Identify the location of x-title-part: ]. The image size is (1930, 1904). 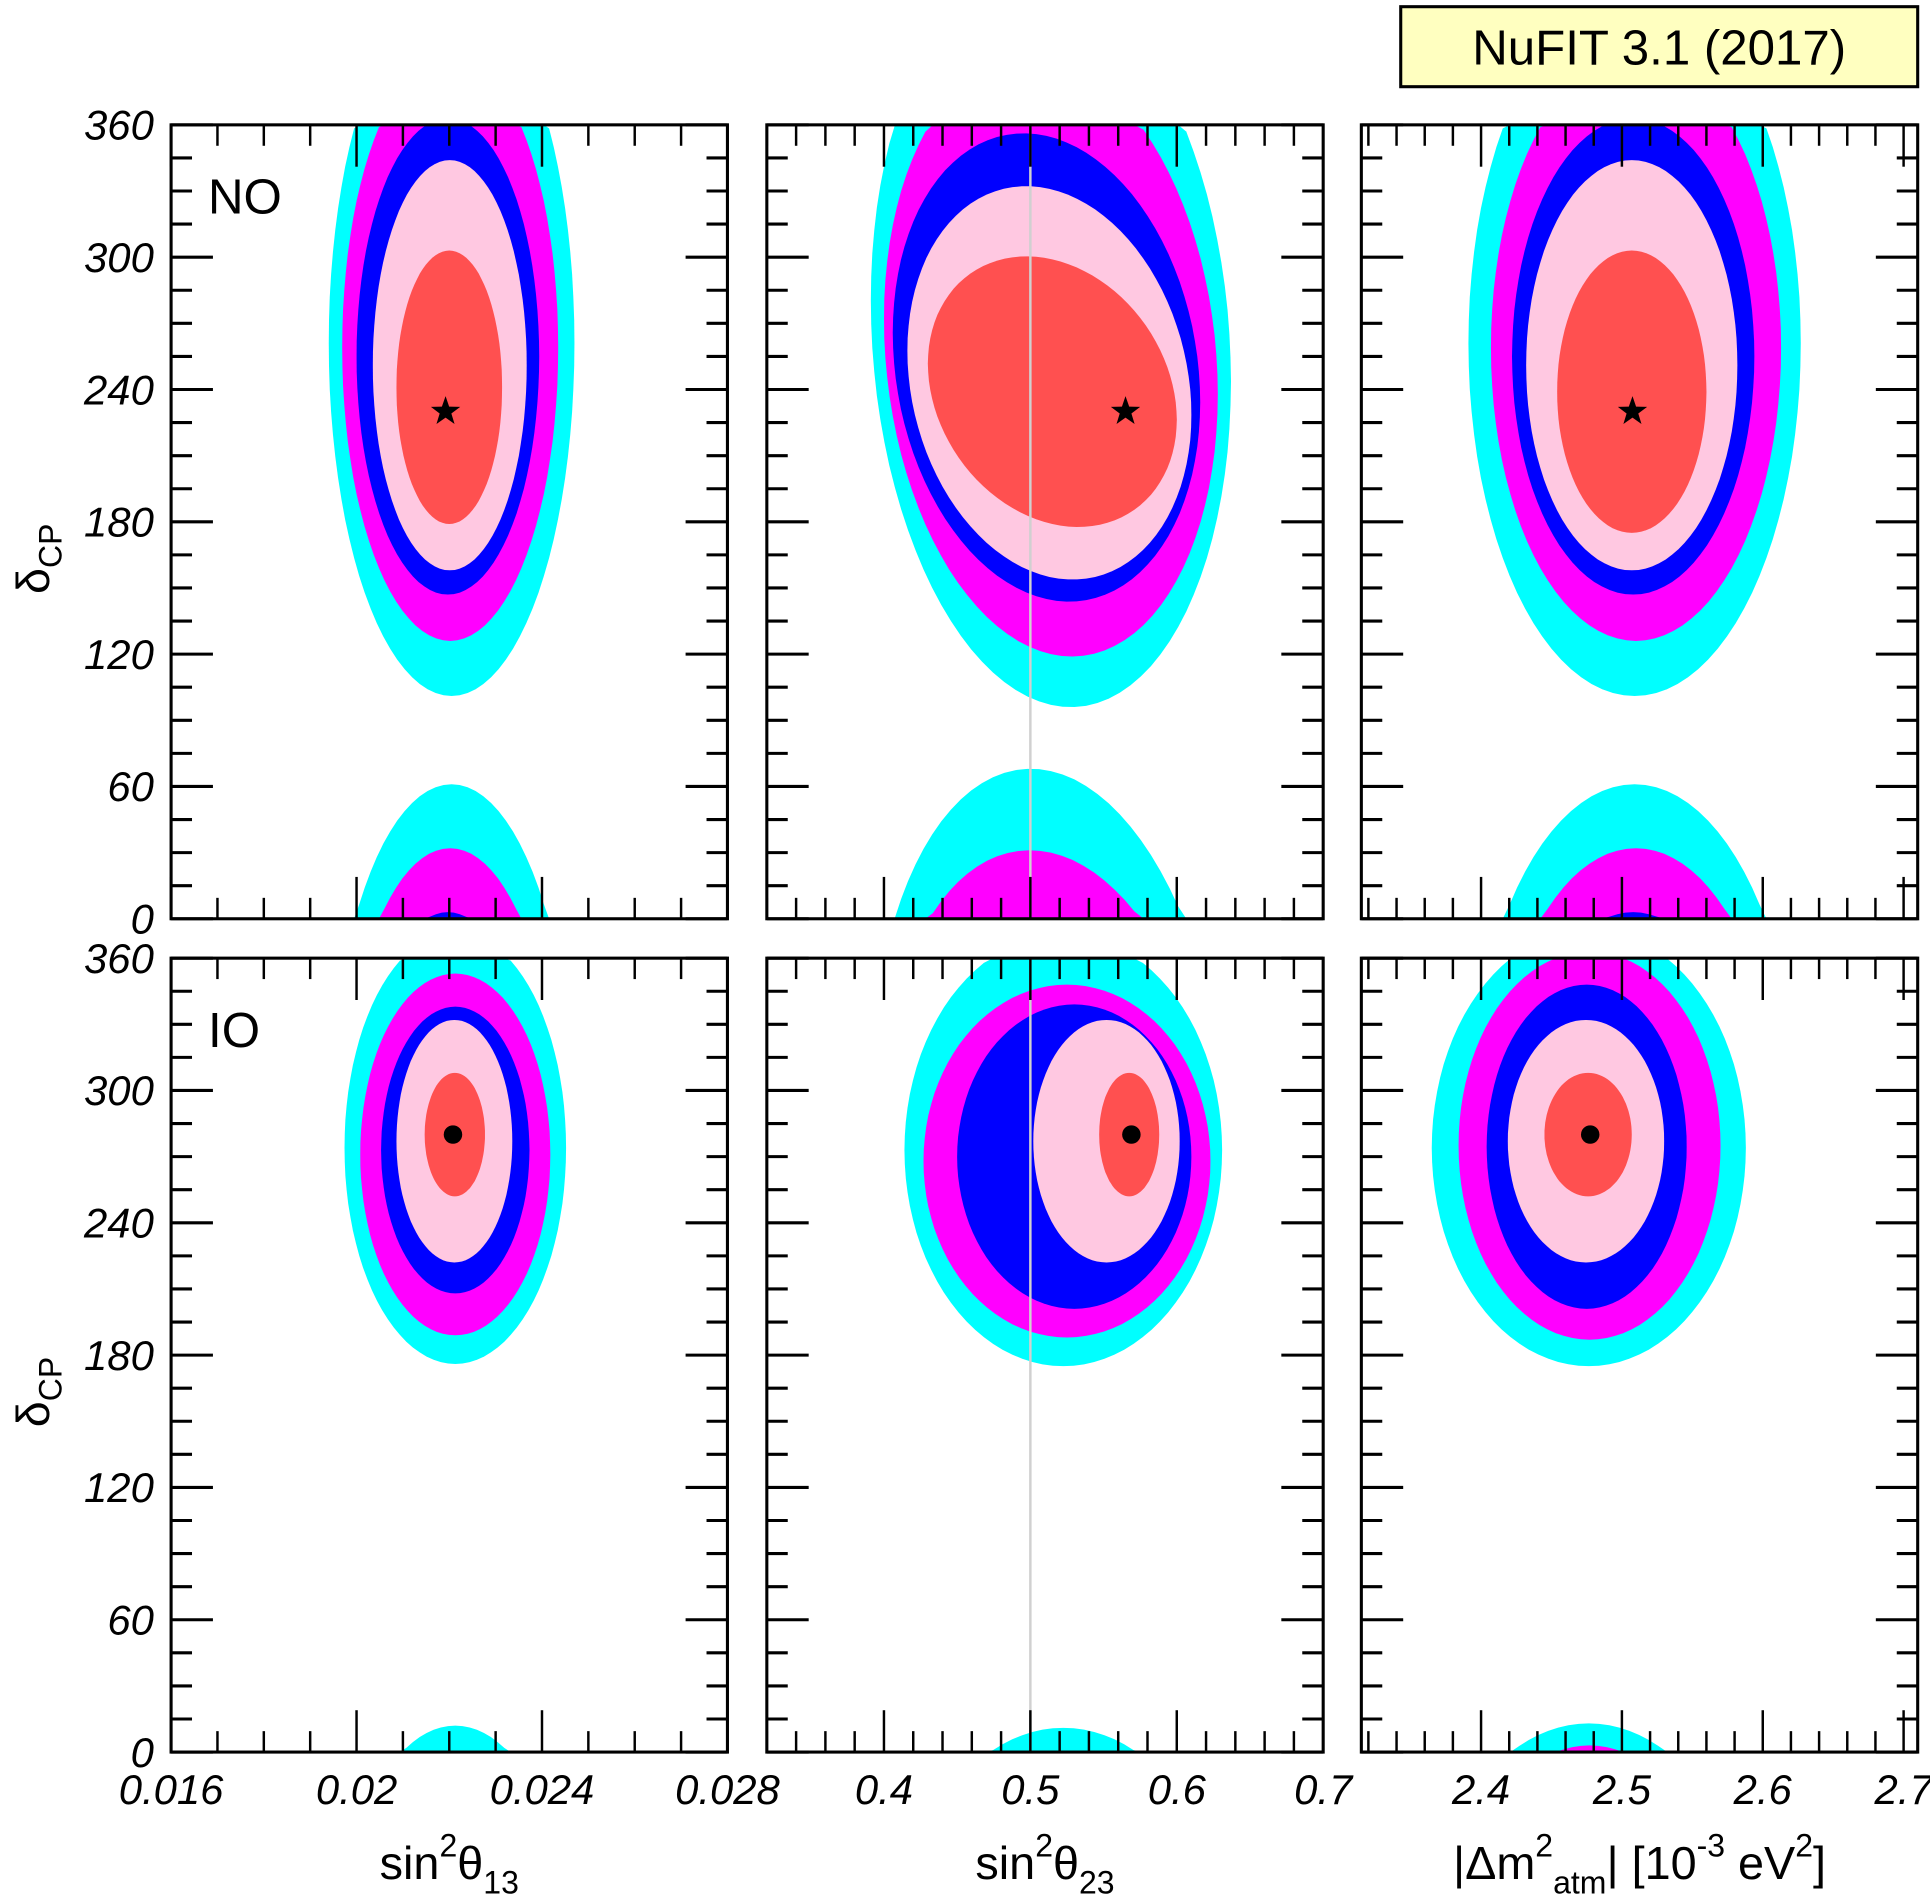
(1819, 1863).